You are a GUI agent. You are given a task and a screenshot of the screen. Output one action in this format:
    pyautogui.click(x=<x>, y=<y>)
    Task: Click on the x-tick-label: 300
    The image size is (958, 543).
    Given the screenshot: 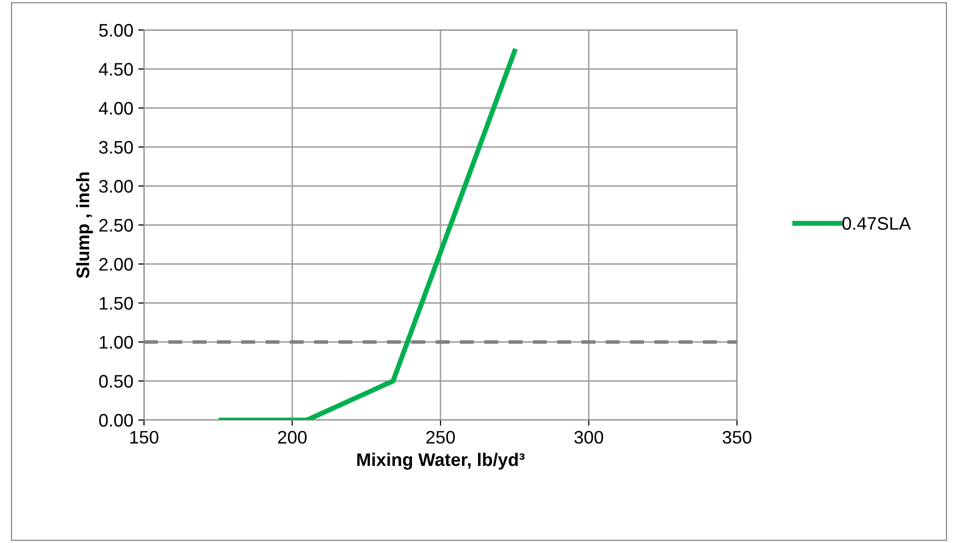 What is the action you would take?
    pyautogui.click(x=589, y=437)
    